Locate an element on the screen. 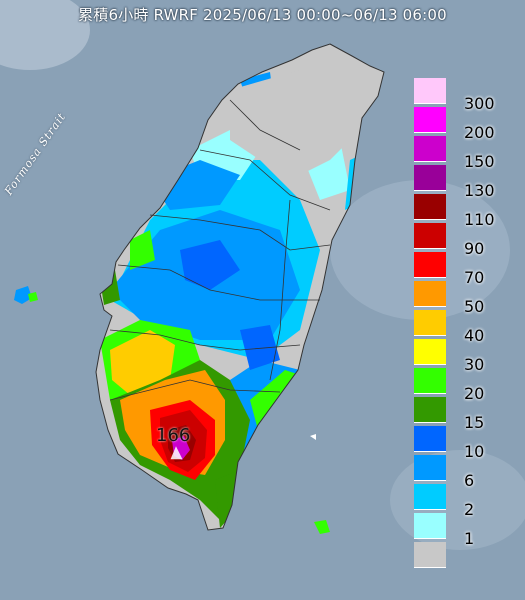 The image size is (525, 600). legend-row: 1 is located at coordinates (466, 530).